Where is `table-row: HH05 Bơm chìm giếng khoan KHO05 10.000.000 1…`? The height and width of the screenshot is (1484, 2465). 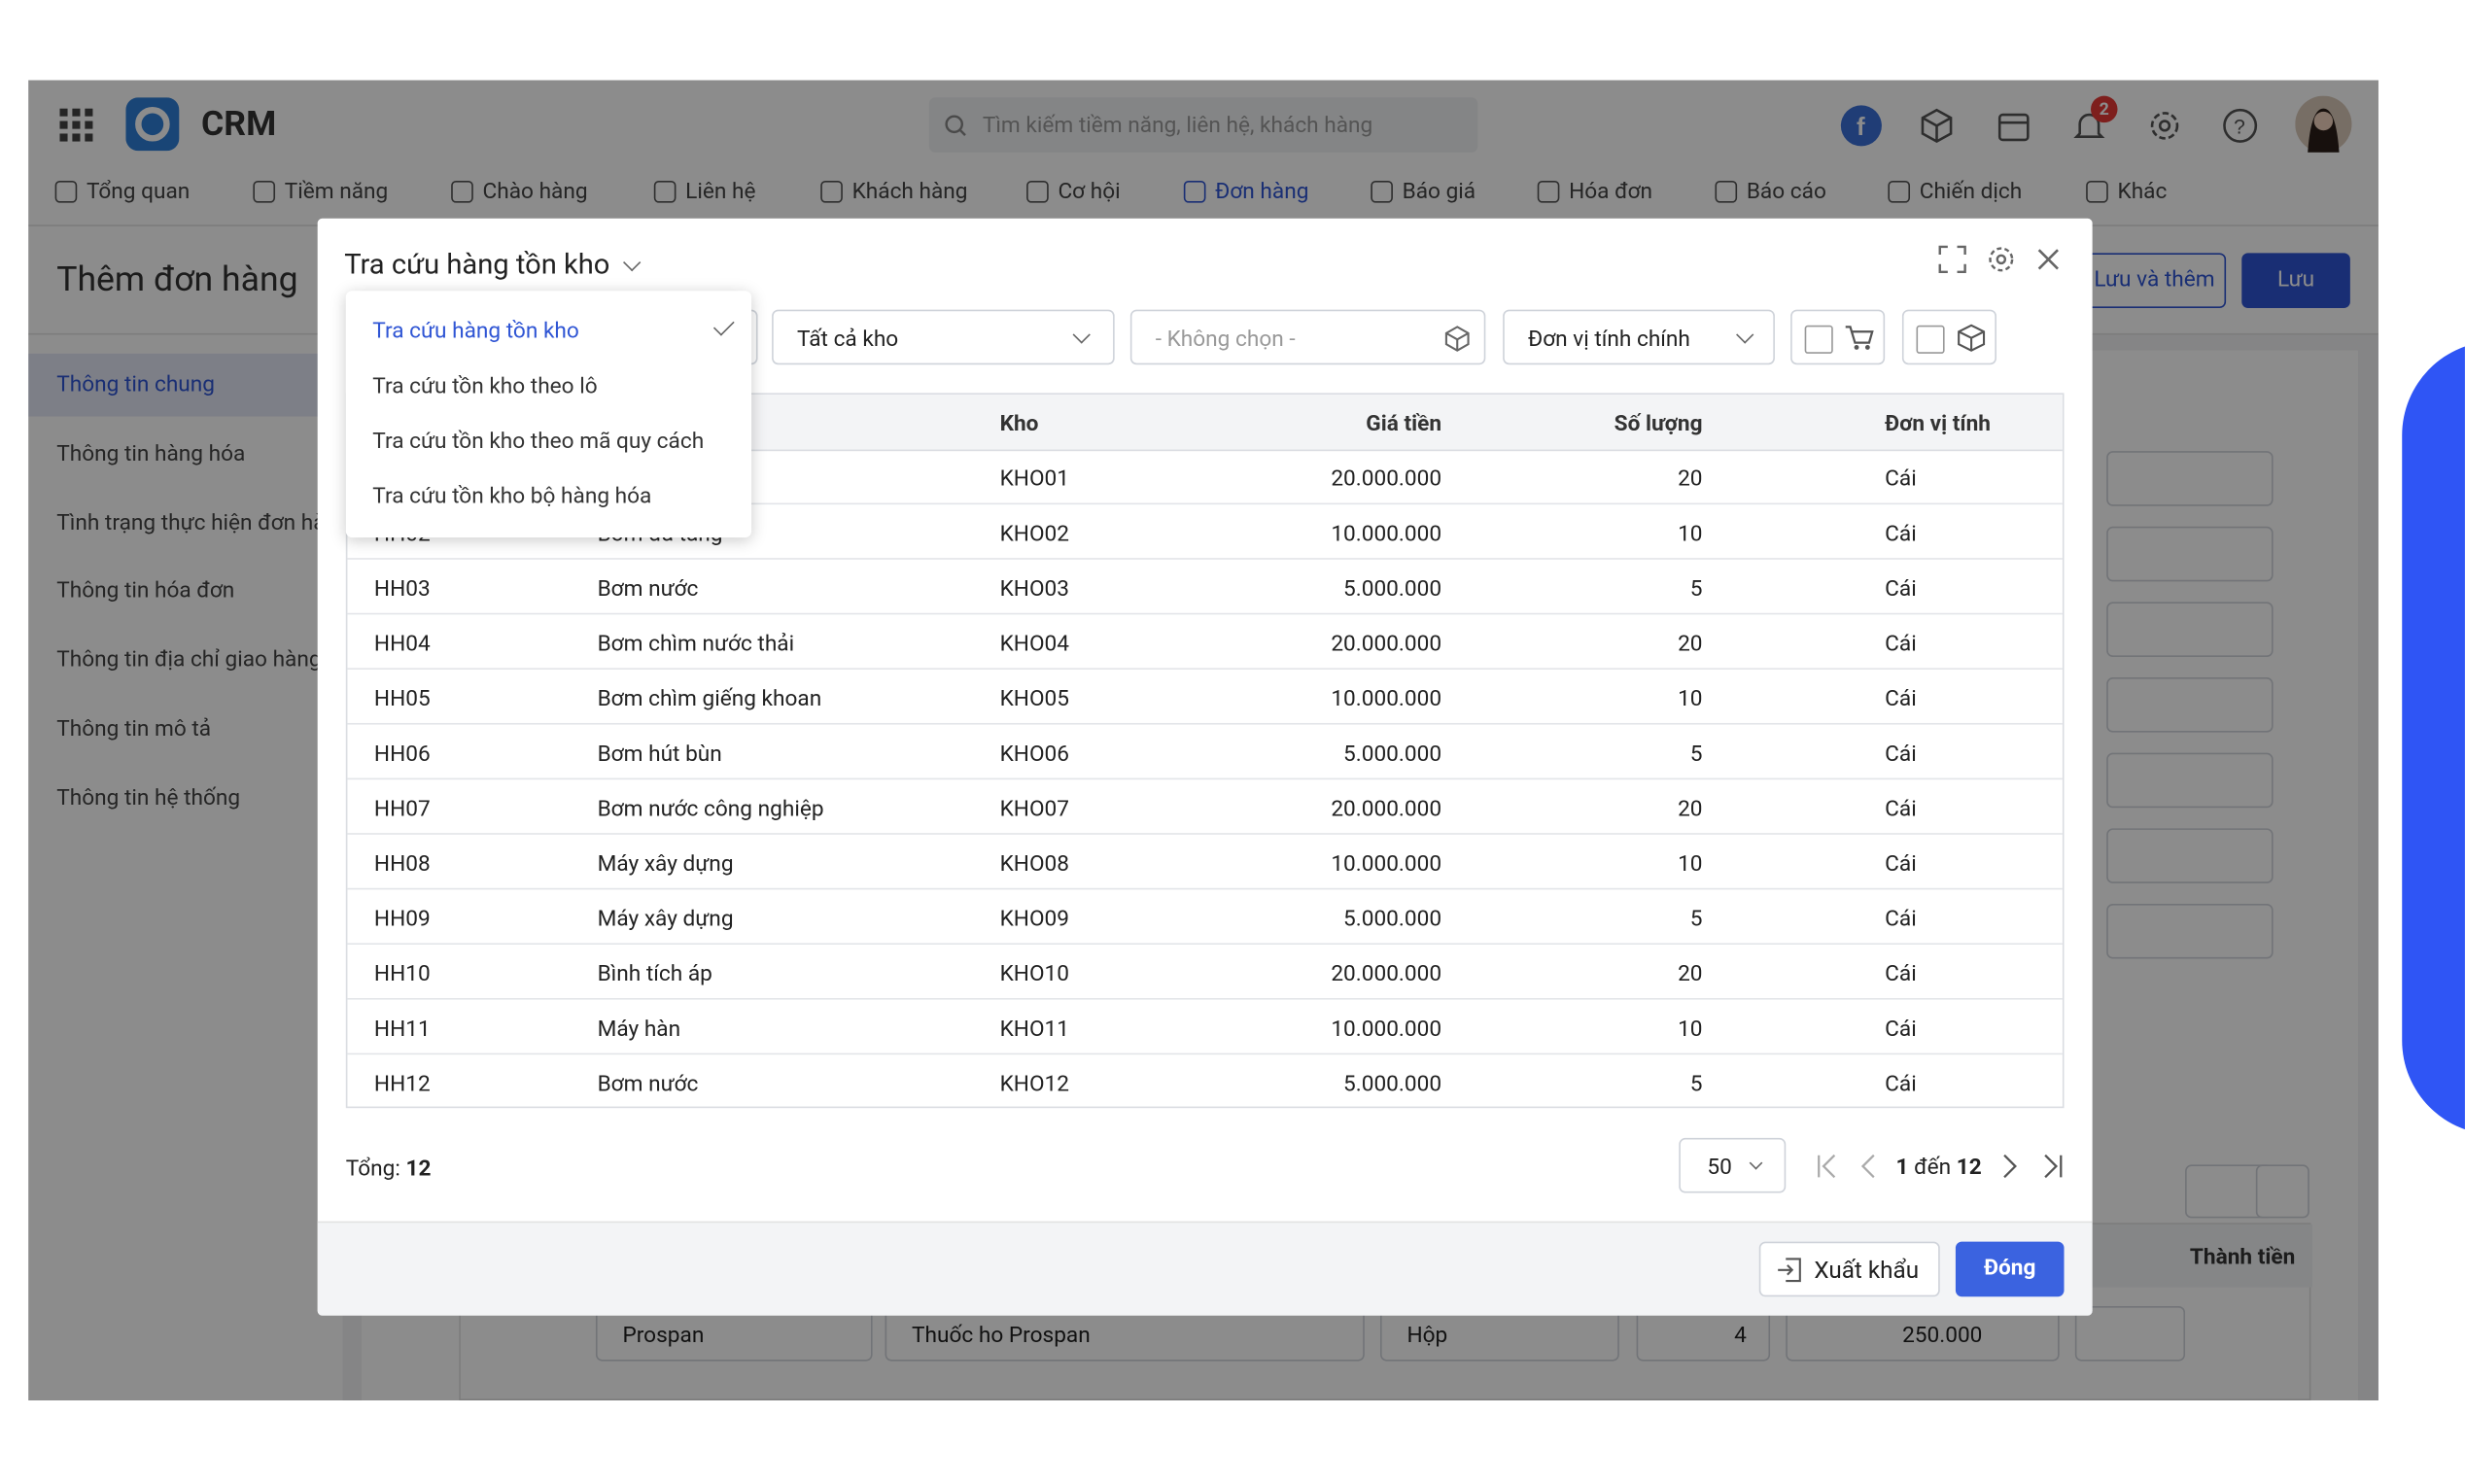 table-row: HH05 Bơm chìm giếng khoan KHO05 10.000.000 1… is located at coordinates (1205, 697).